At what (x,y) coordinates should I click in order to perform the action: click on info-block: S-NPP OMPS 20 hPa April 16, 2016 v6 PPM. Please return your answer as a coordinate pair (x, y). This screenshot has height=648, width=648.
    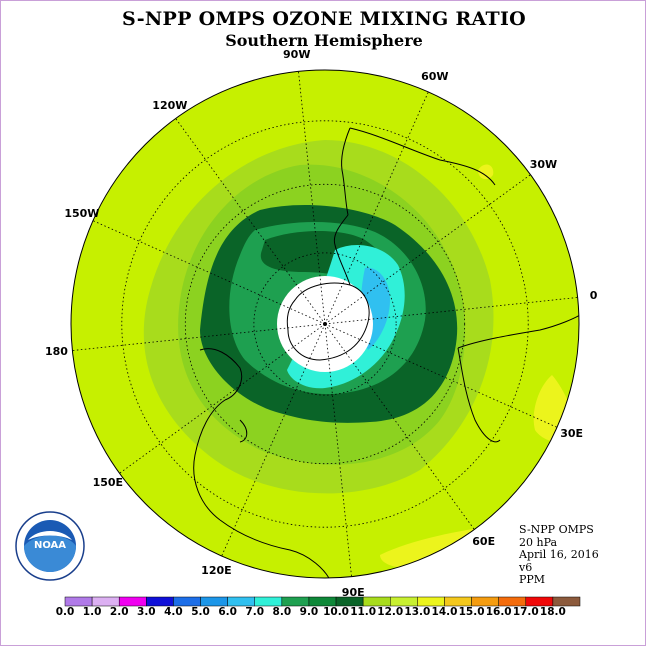
    Looking at the image, I should click on (559, 555).